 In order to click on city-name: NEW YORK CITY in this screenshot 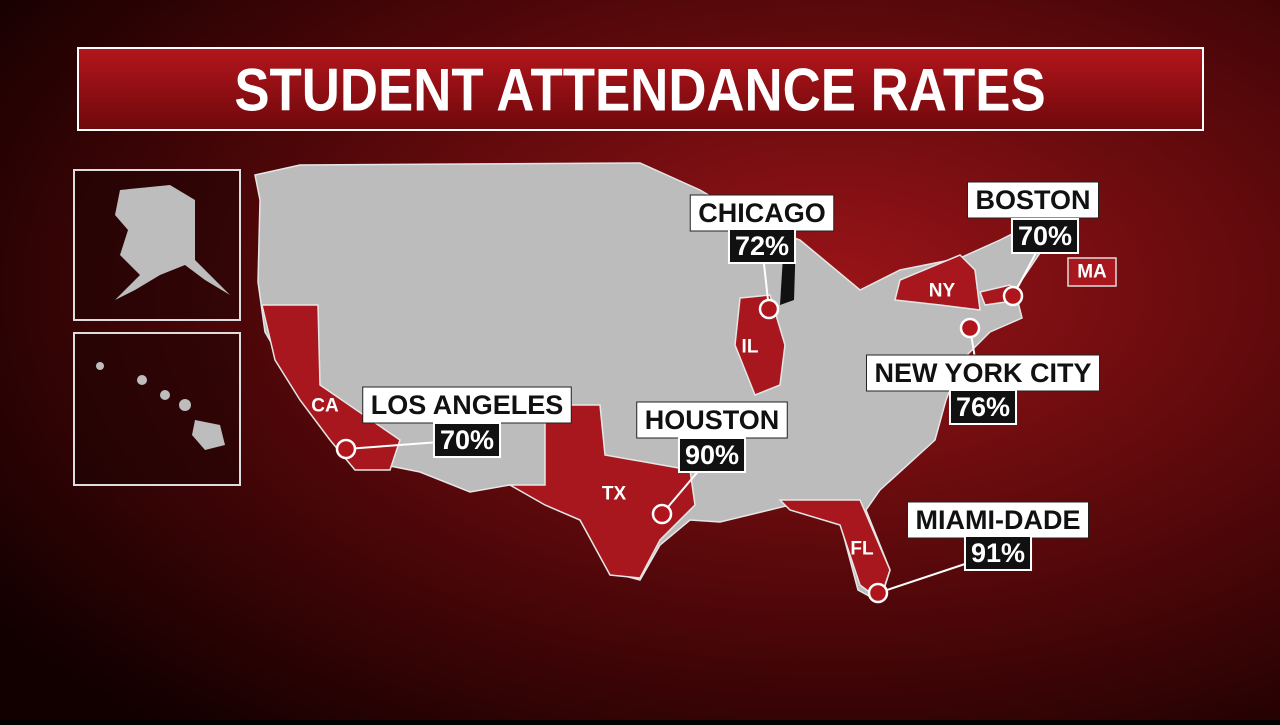, I will do `click(982, 373)`.